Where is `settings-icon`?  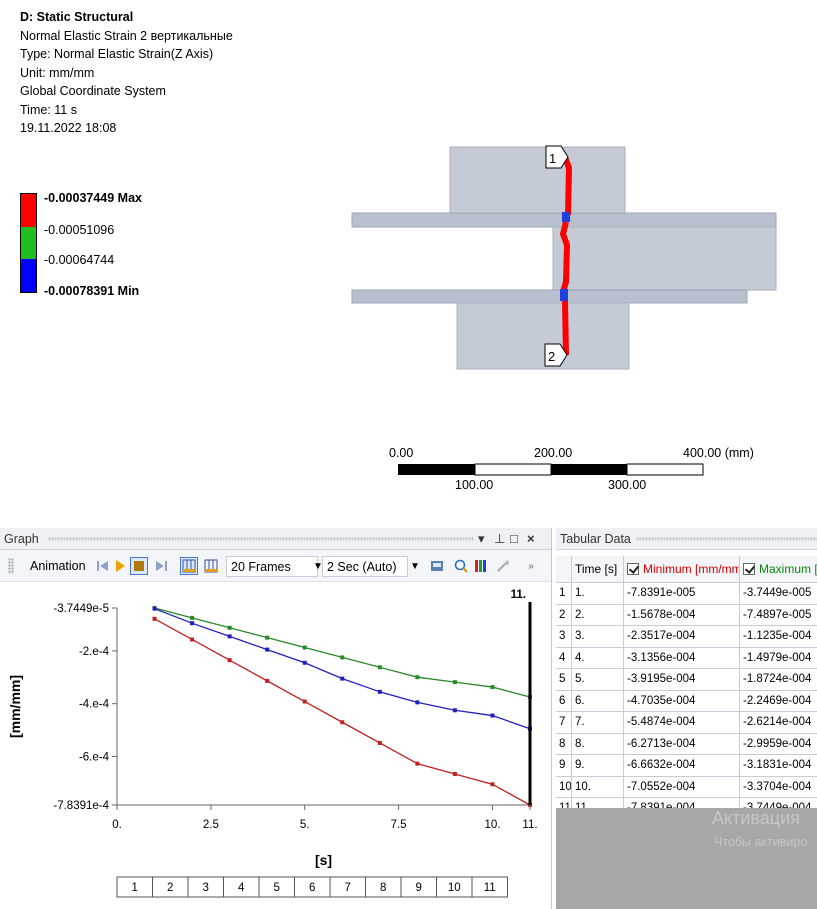 settings-icon is located at coordinates (503, 566).